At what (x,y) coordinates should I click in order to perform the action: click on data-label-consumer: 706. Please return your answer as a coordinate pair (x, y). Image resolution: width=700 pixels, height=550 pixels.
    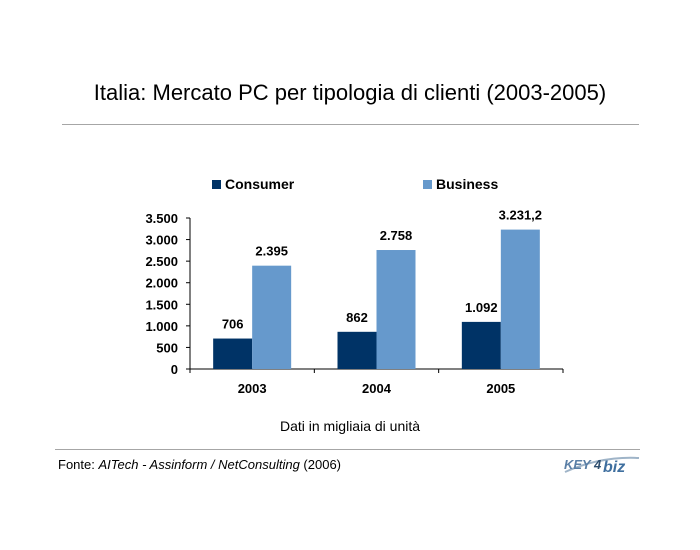
    Looking at the image, I should click on (233, 324).